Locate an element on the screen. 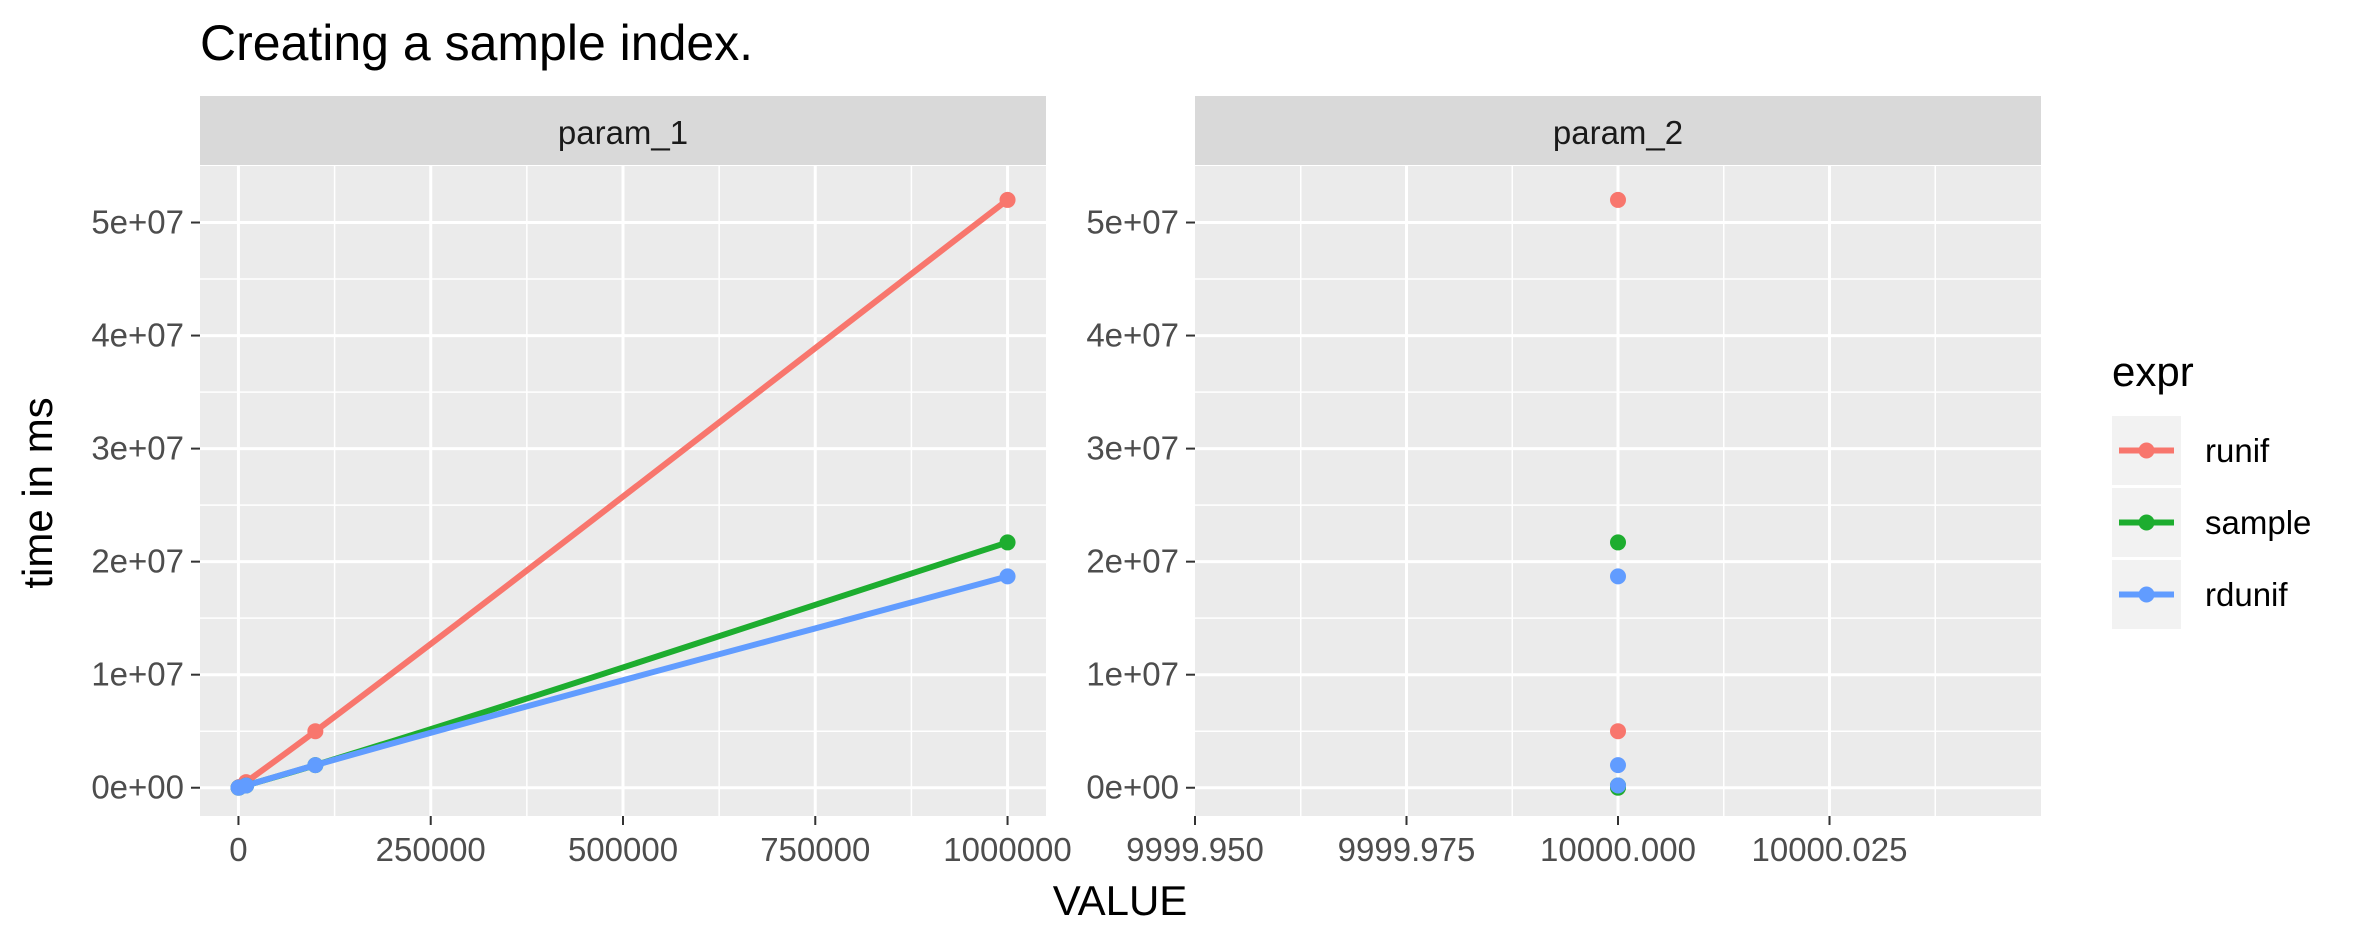  x-tick-label: 1000000 is located at coordinates (1007, 849).